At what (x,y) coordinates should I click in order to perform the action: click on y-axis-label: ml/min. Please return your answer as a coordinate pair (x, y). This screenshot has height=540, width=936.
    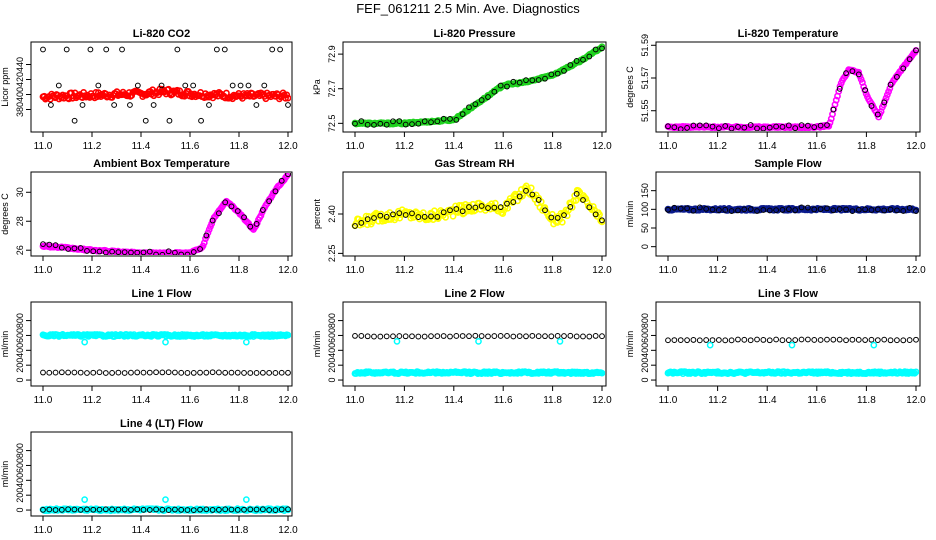
    Looking at the image, I should click on (630, 344).